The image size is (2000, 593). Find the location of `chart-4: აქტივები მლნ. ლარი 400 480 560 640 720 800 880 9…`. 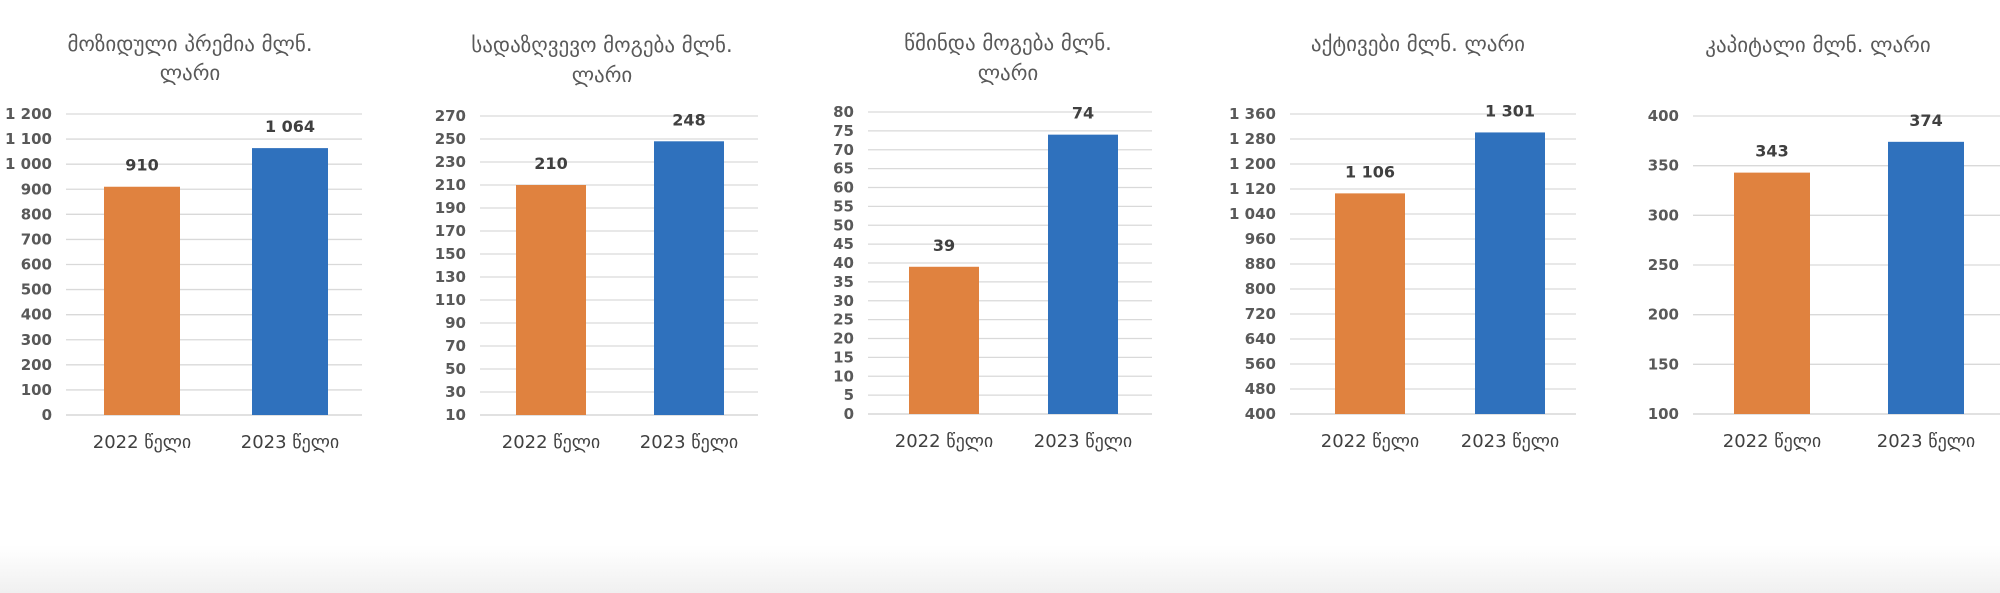

chart-4: აქტივები მლნ. ლარი 400 480 560 640 720 800 880 9… is located at coordinates (1402, 242).